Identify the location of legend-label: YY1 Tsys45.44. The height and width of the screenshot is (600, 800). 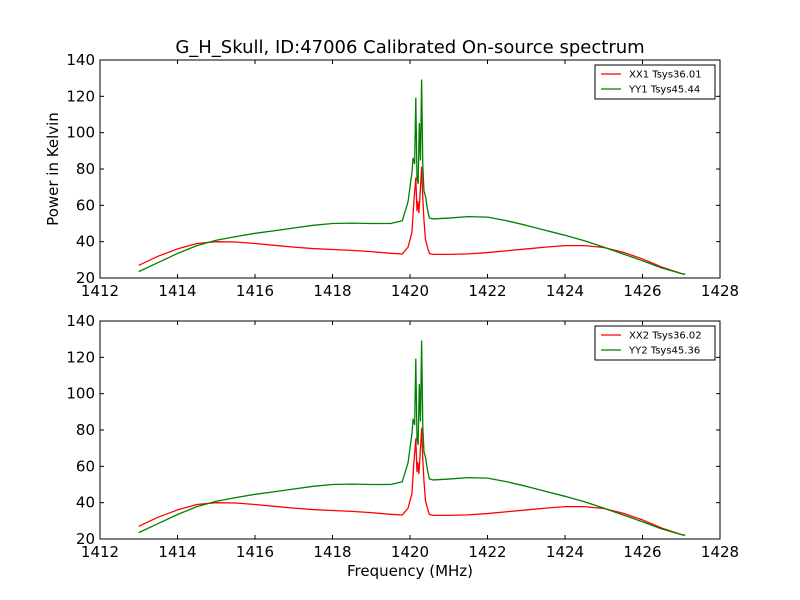
(664, 90).